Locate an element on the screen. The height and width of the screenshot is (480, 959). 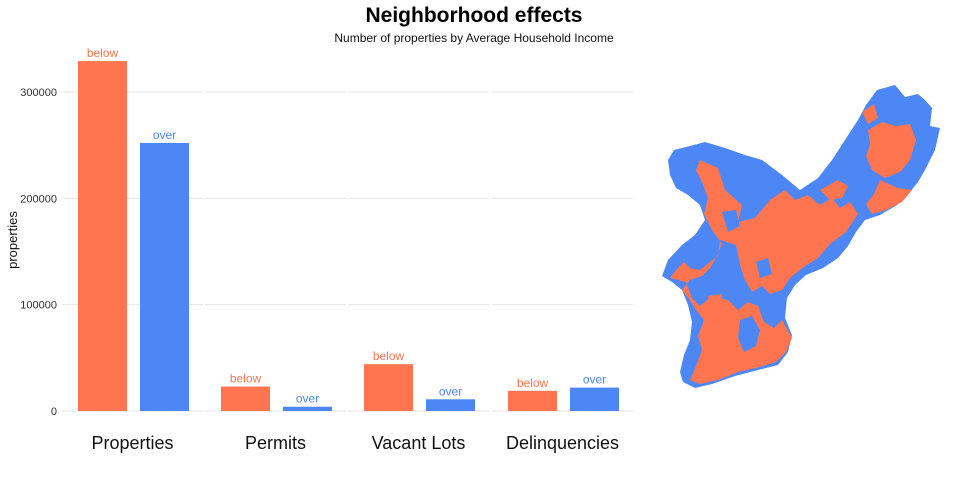
facet-label: Permits is located at coordinates (275, 443).